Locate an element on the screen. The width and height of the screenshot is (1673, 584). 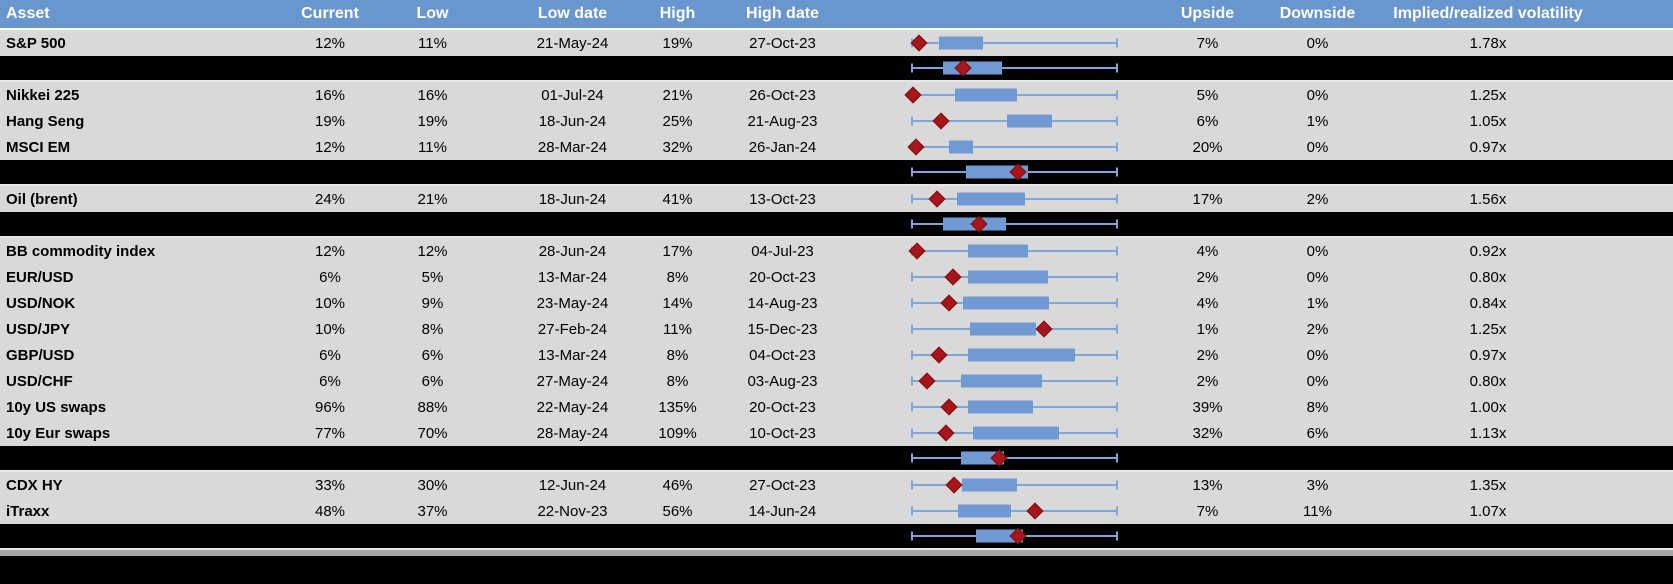
asset-label: Nikkei 225 is located at coordinates (43, 95).